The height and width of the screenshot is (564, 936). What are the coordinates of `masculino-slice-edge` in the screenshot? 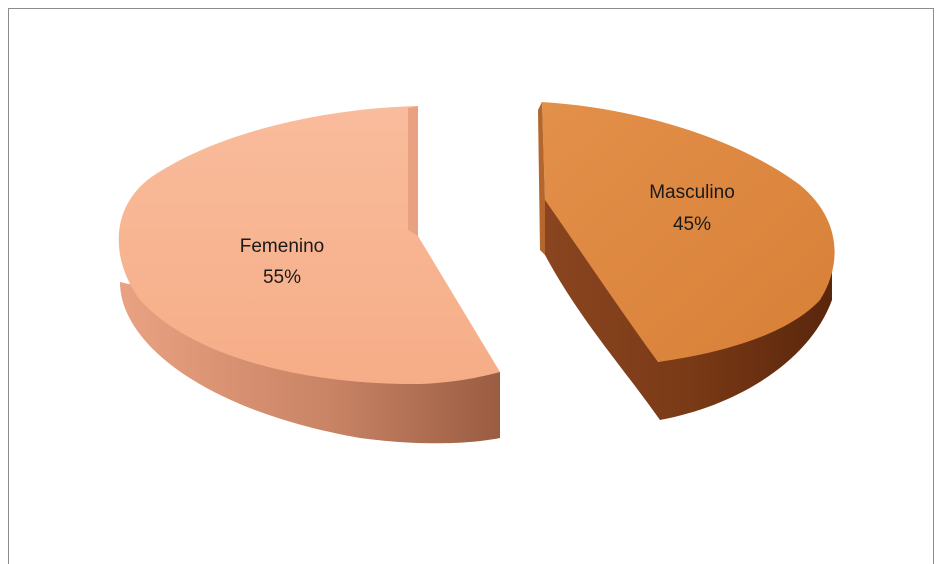 It's located at (541, 178).